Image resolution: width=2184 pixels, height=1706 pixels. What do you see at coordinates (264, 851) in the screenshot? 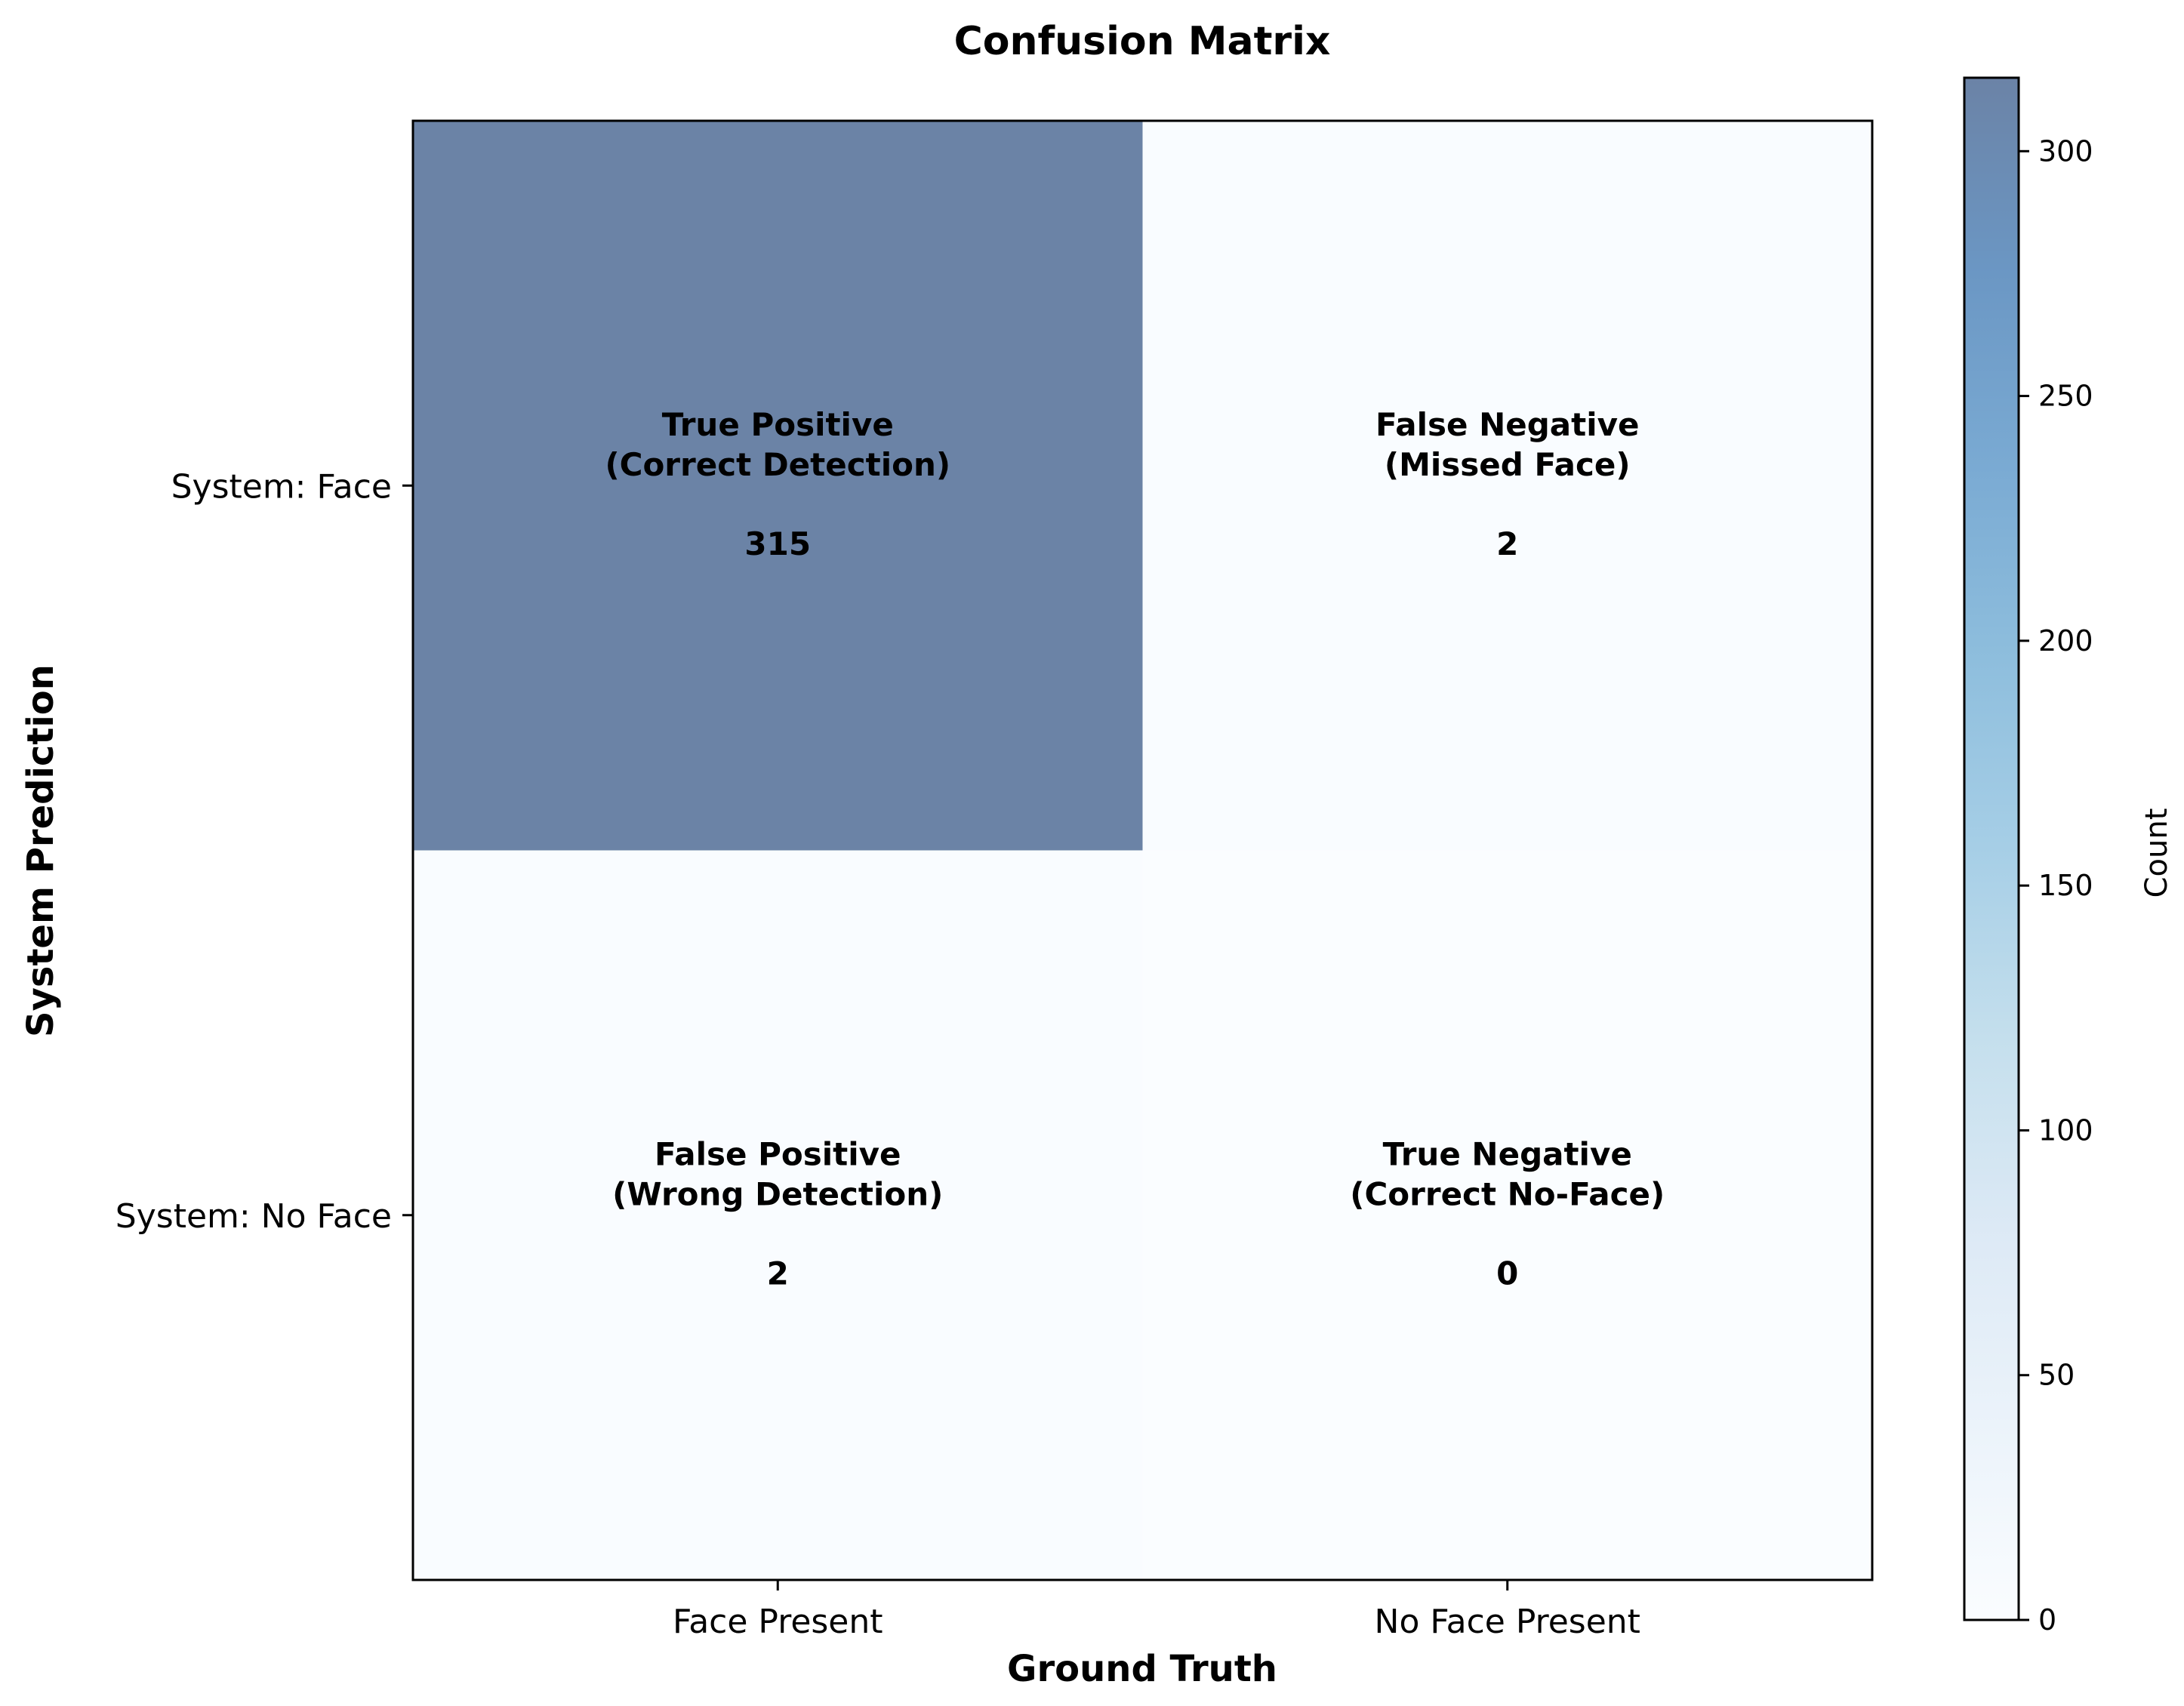
I see `y-axis-ticks: System: Face System: No Face` at bounding box center [264, 851].